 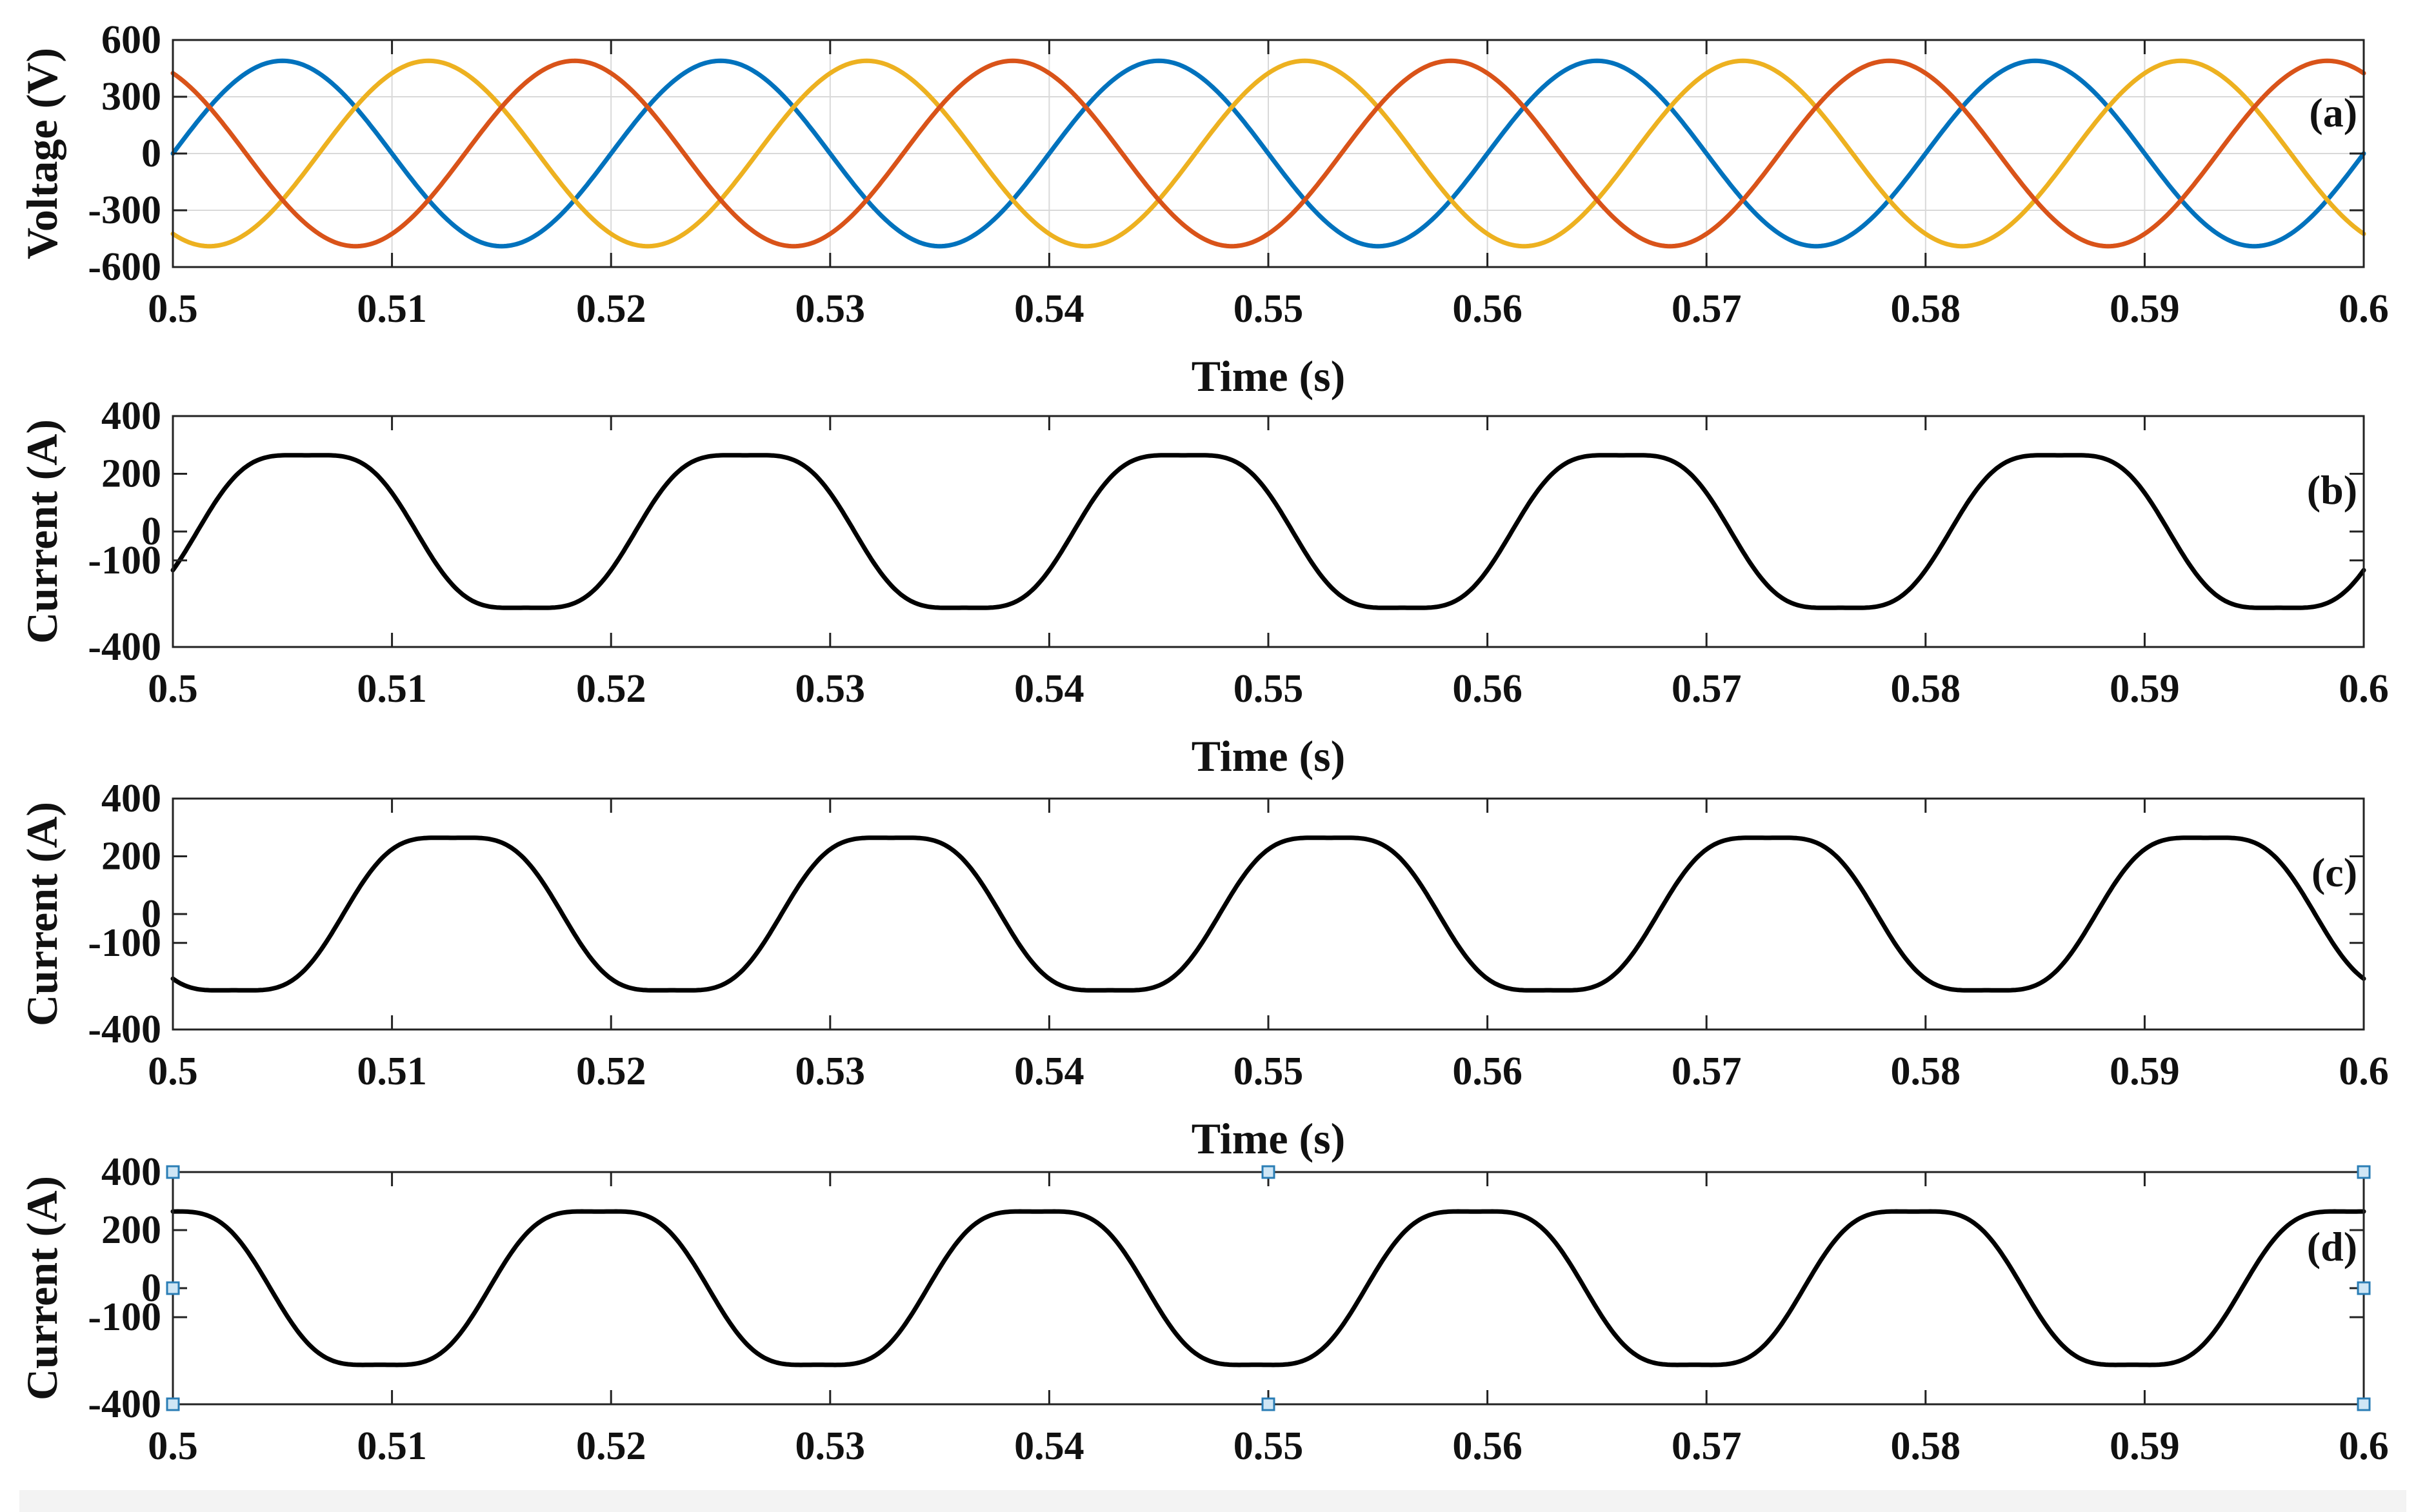 What do you see at coordinates (2332, 490) in the screenshot?
I see `panel-label: (b)` at bounding box center [2332, 490].